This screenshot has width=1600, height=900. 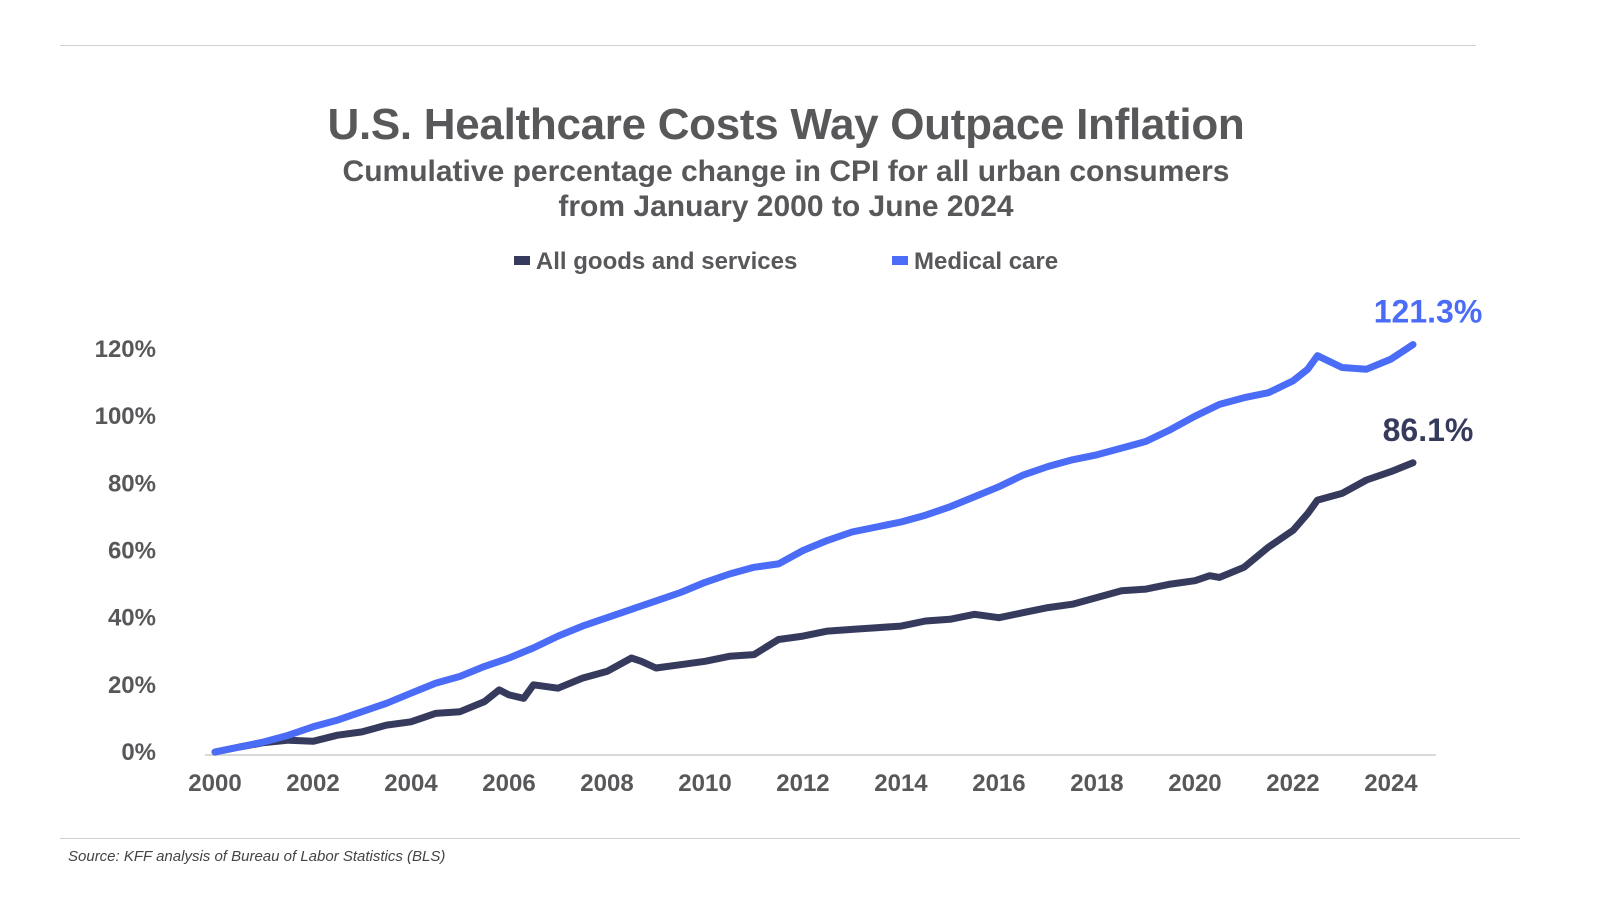 What do you see at coordinates (125, 349) in the screenshot?
I see `y-tick-label: 120%` at bounding box center [125, 349].